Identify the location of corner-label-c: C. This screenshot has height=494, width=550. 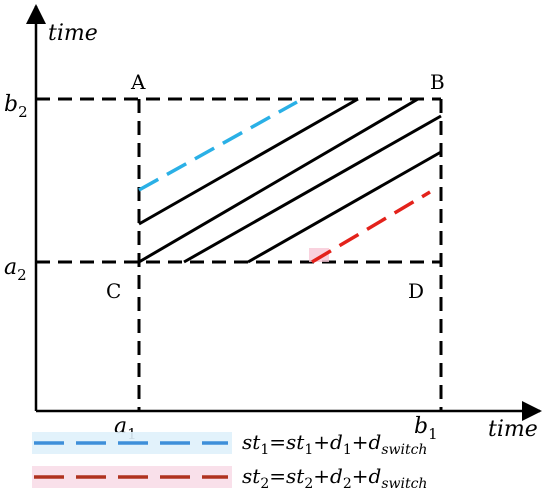
(113, 291).